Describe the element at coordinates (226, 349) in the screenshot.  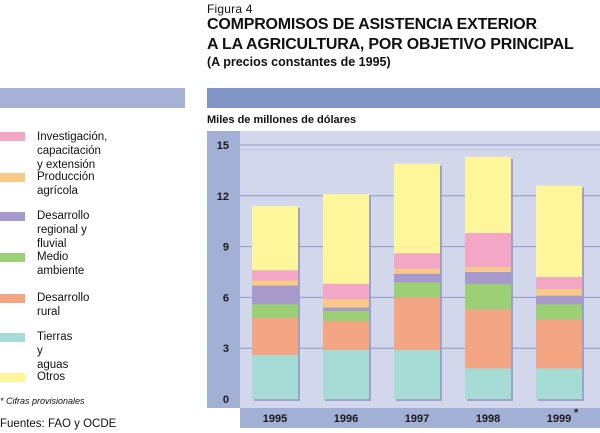
I see `y-tick-label: 3` at that location.